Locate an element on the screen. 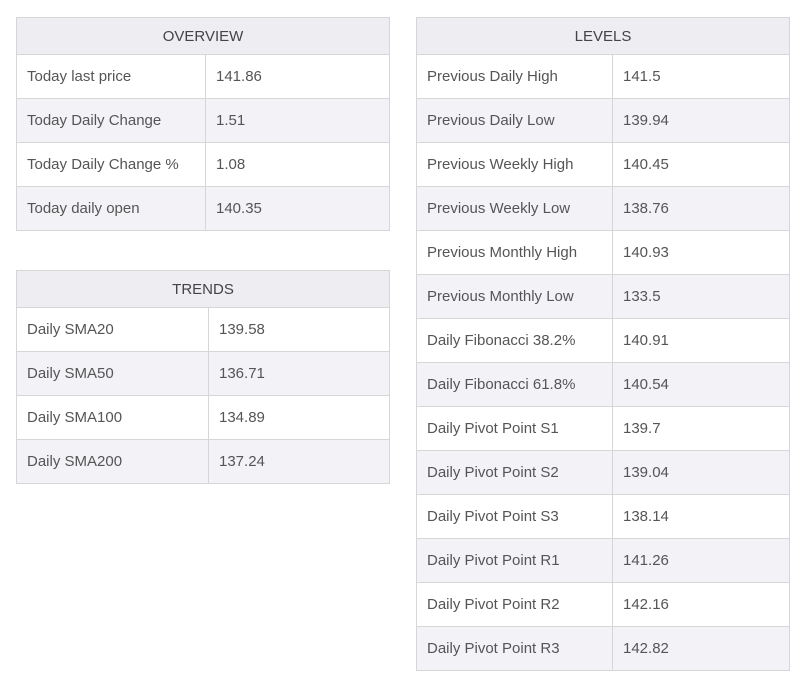 The width and height of the screenshot is (803, 680). row-label: Previous Monthly Low is located at coordinates (514, 296).